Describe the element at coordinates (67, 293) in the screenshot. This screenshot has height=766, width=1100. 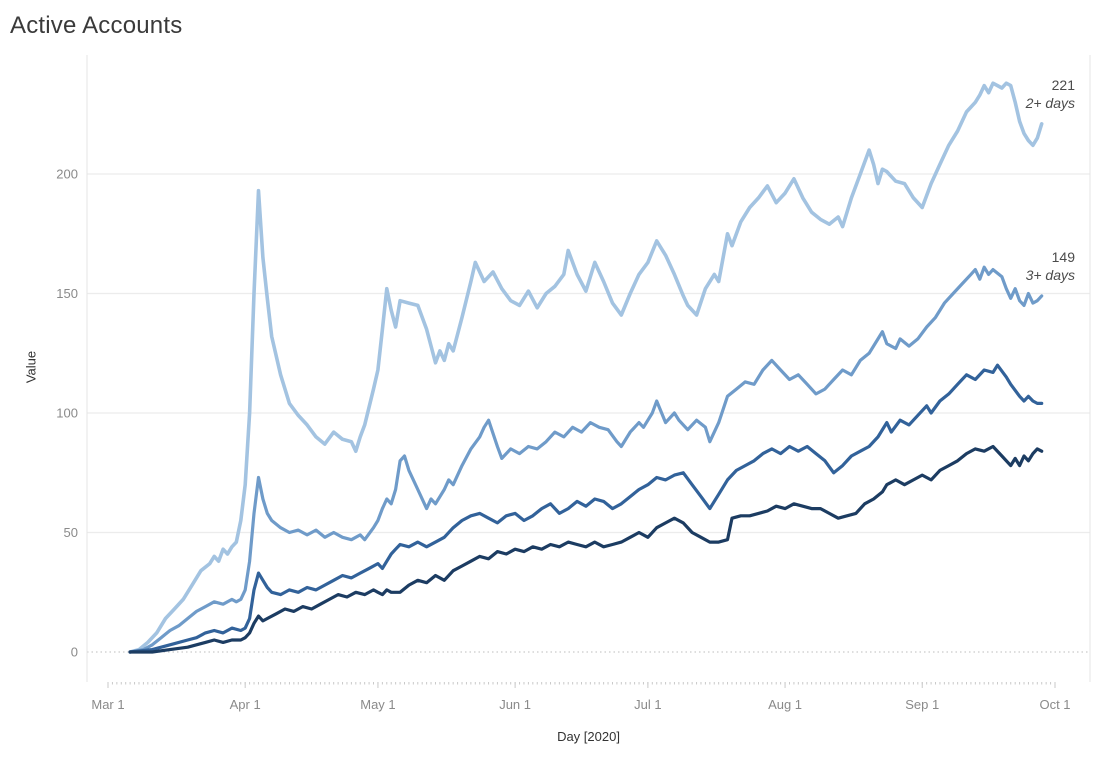
I see `y-tick-label: 150` at that location.